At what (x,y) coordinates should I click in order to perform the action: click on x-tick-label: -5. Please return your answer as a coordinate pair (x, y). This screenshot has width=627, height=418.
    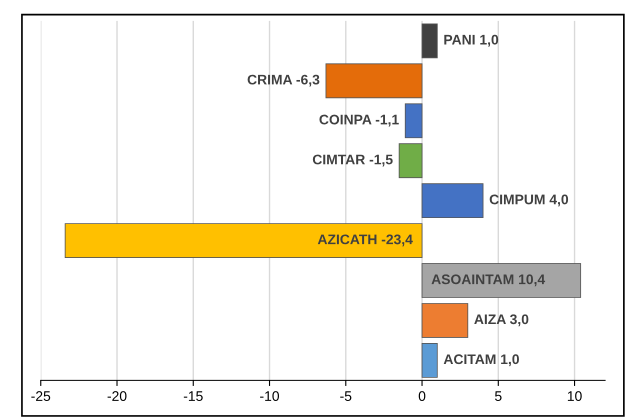
    Looking at the image, I should click on (346, 396).